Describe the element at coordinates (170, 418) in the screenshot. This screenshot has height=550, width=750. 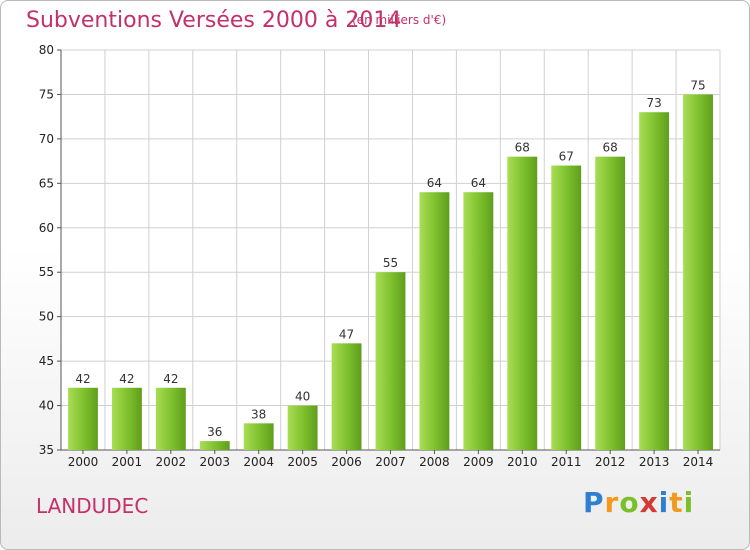
I see `bar-2002` at that location.